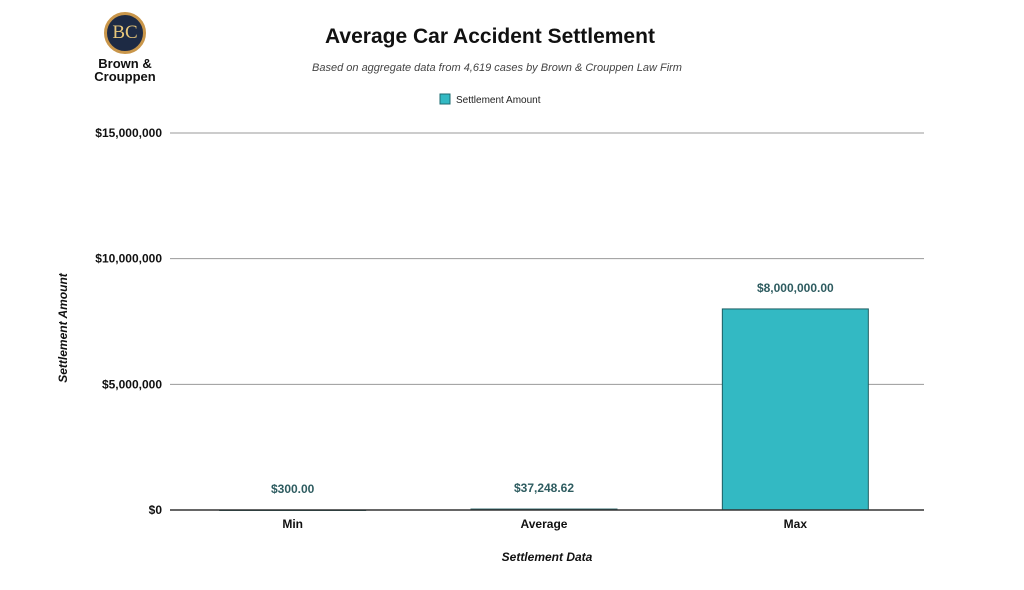 The image size is (1024, 590). Describe the element at coordinates (156, 510) in the screenshot. I see `y-tick-label: $0` at that location.